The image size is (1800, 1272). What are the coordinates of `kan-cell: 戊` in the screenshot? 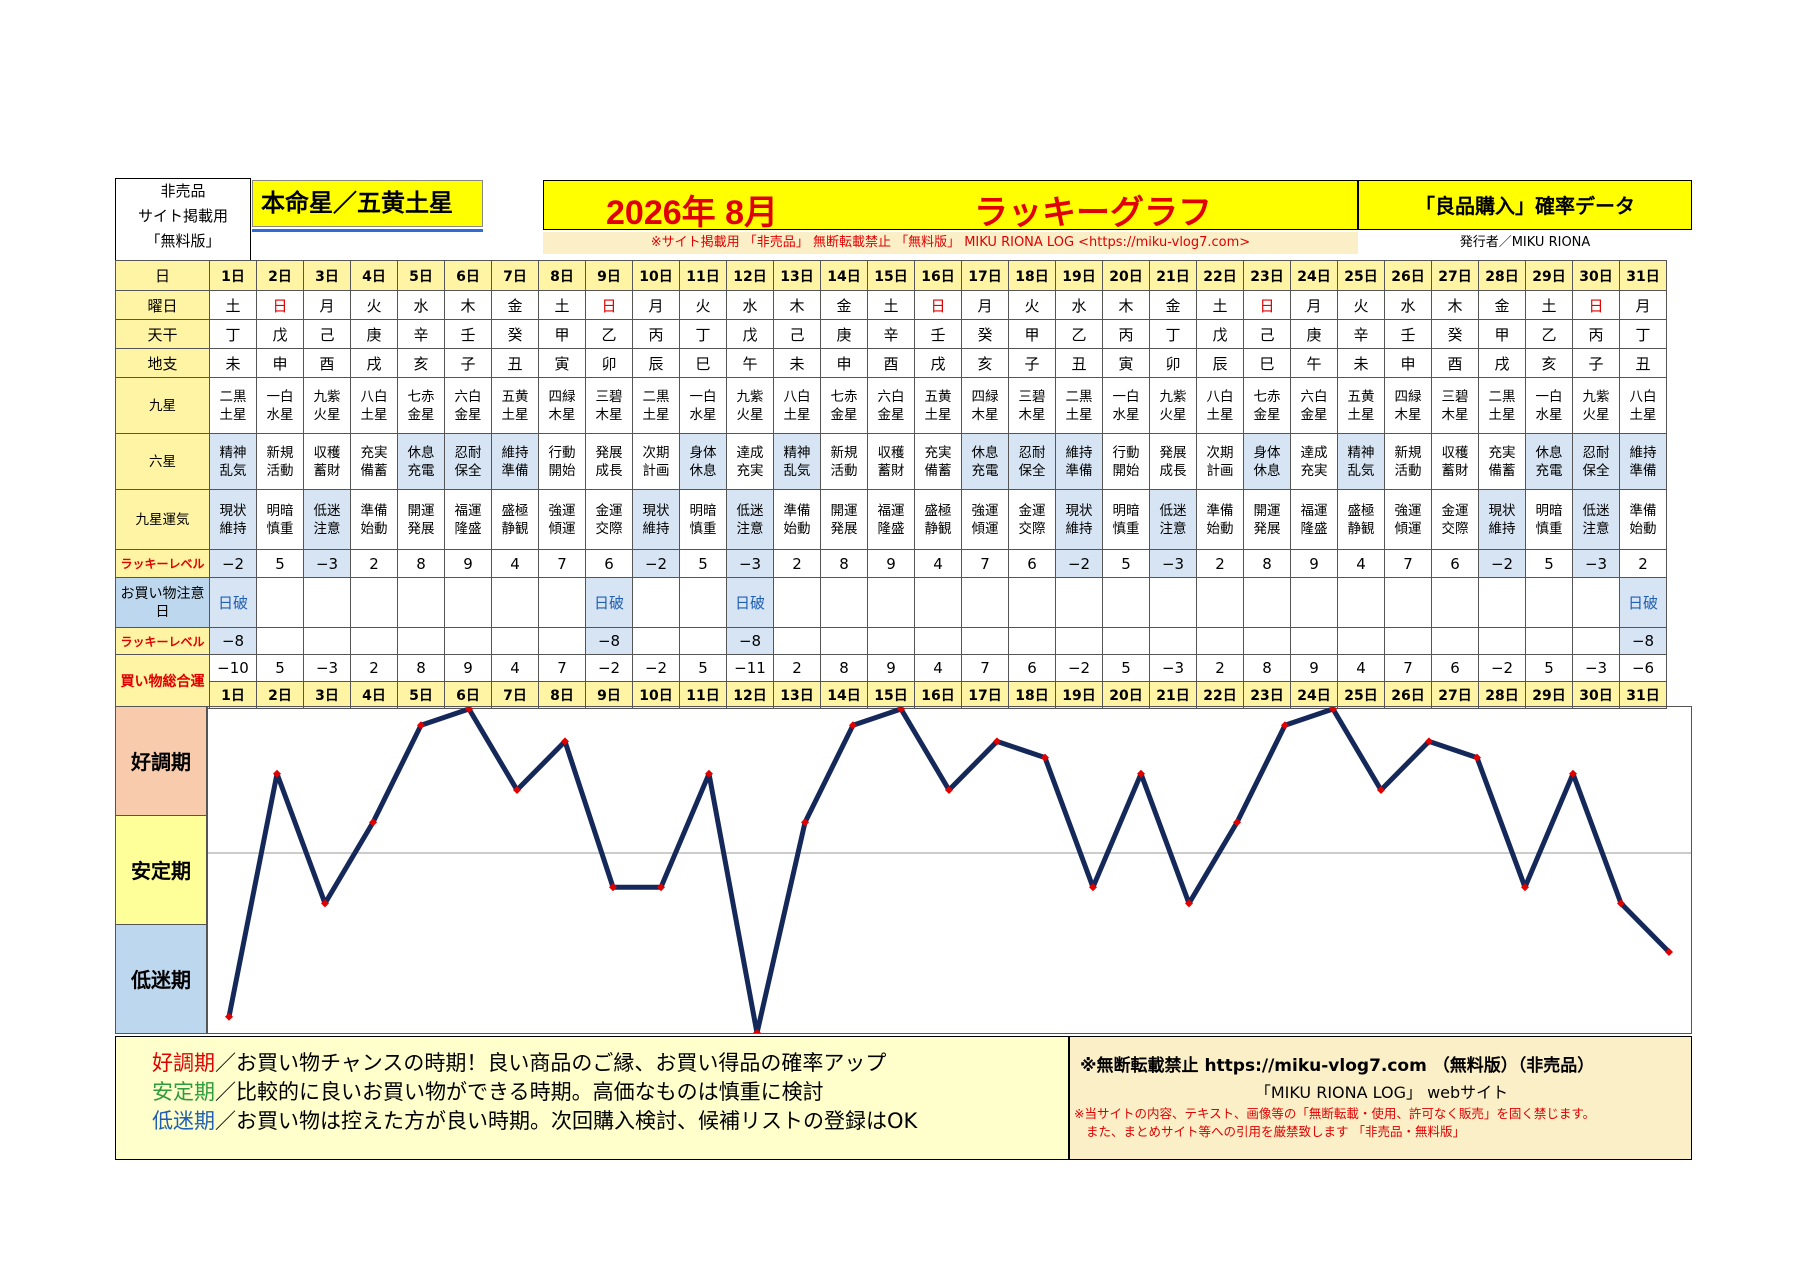 It's located at (750, 334).